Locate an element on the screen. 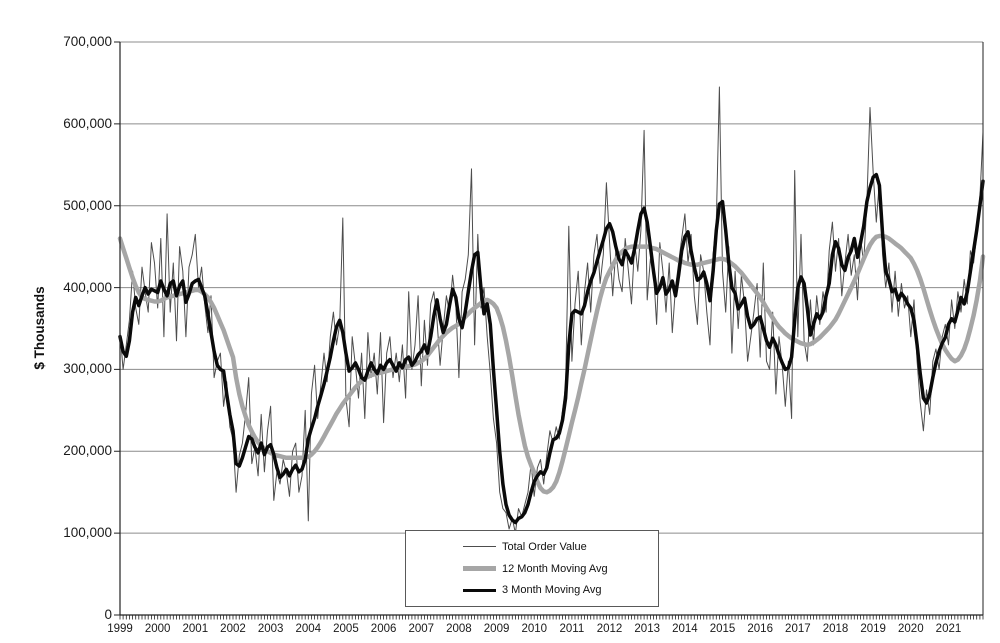 This screenshot has width=1000, height=643. x-tick-label: 2011 is located at coordinates (572, 629).